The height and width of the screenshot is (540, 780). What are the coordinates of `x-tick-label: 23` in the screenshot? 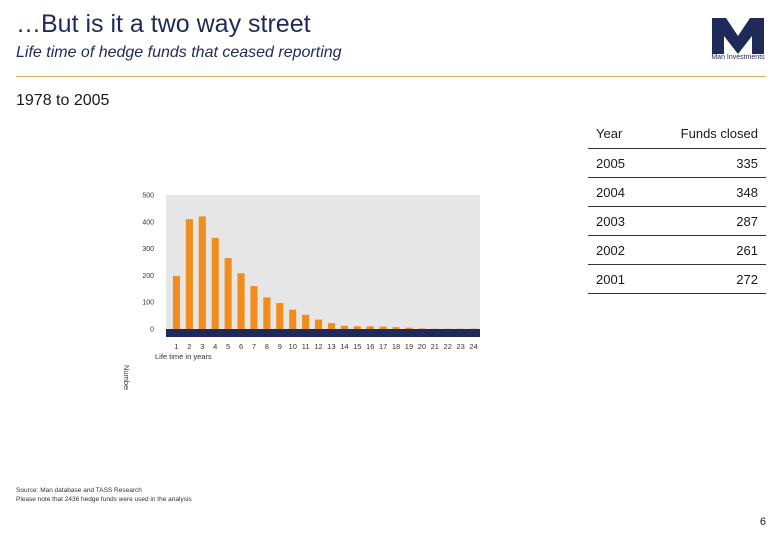 It's located at (460, 346).